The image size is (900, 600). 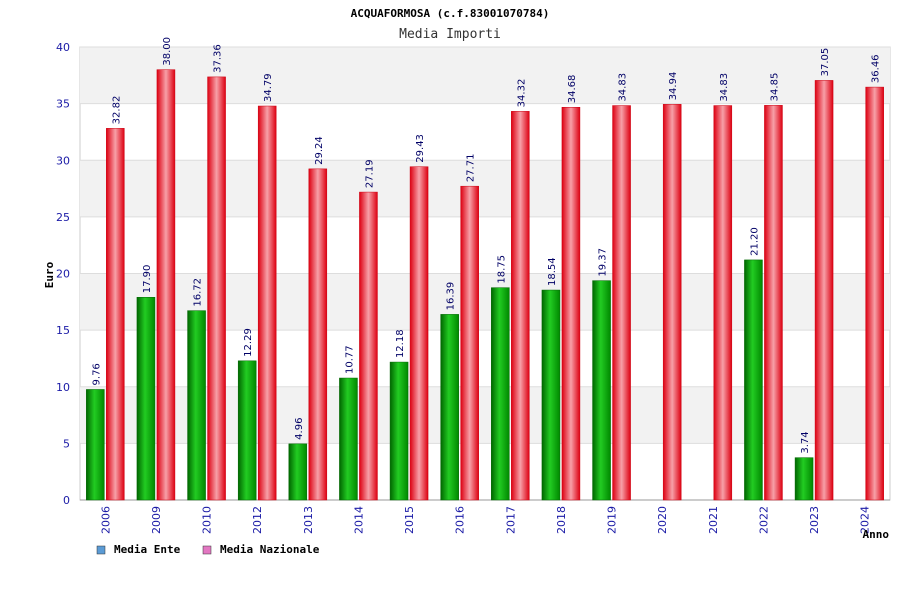 What do you see at coordinates (63, 47) in the screenshot?
I see `y-tick-label: 40` at bounding box center [63, 47].